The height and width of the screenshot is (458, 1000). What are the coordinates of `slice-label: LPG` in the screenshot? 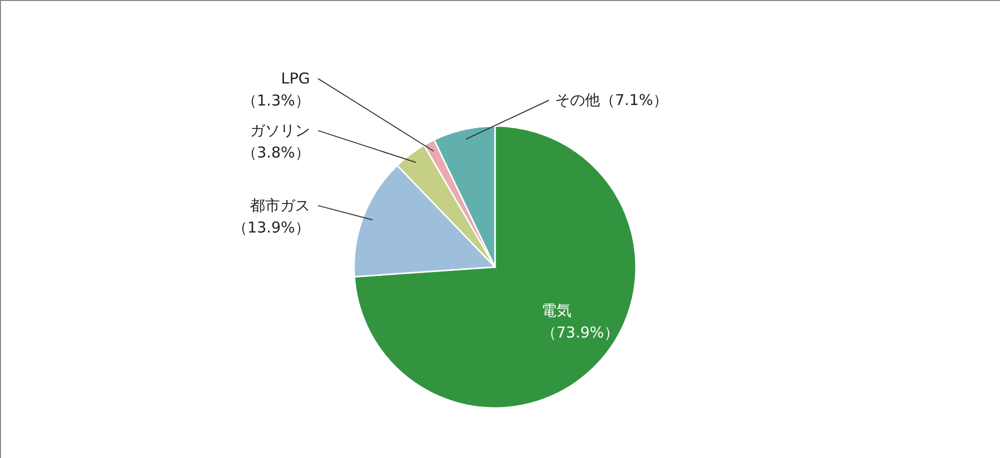 It's located at (295, 79).